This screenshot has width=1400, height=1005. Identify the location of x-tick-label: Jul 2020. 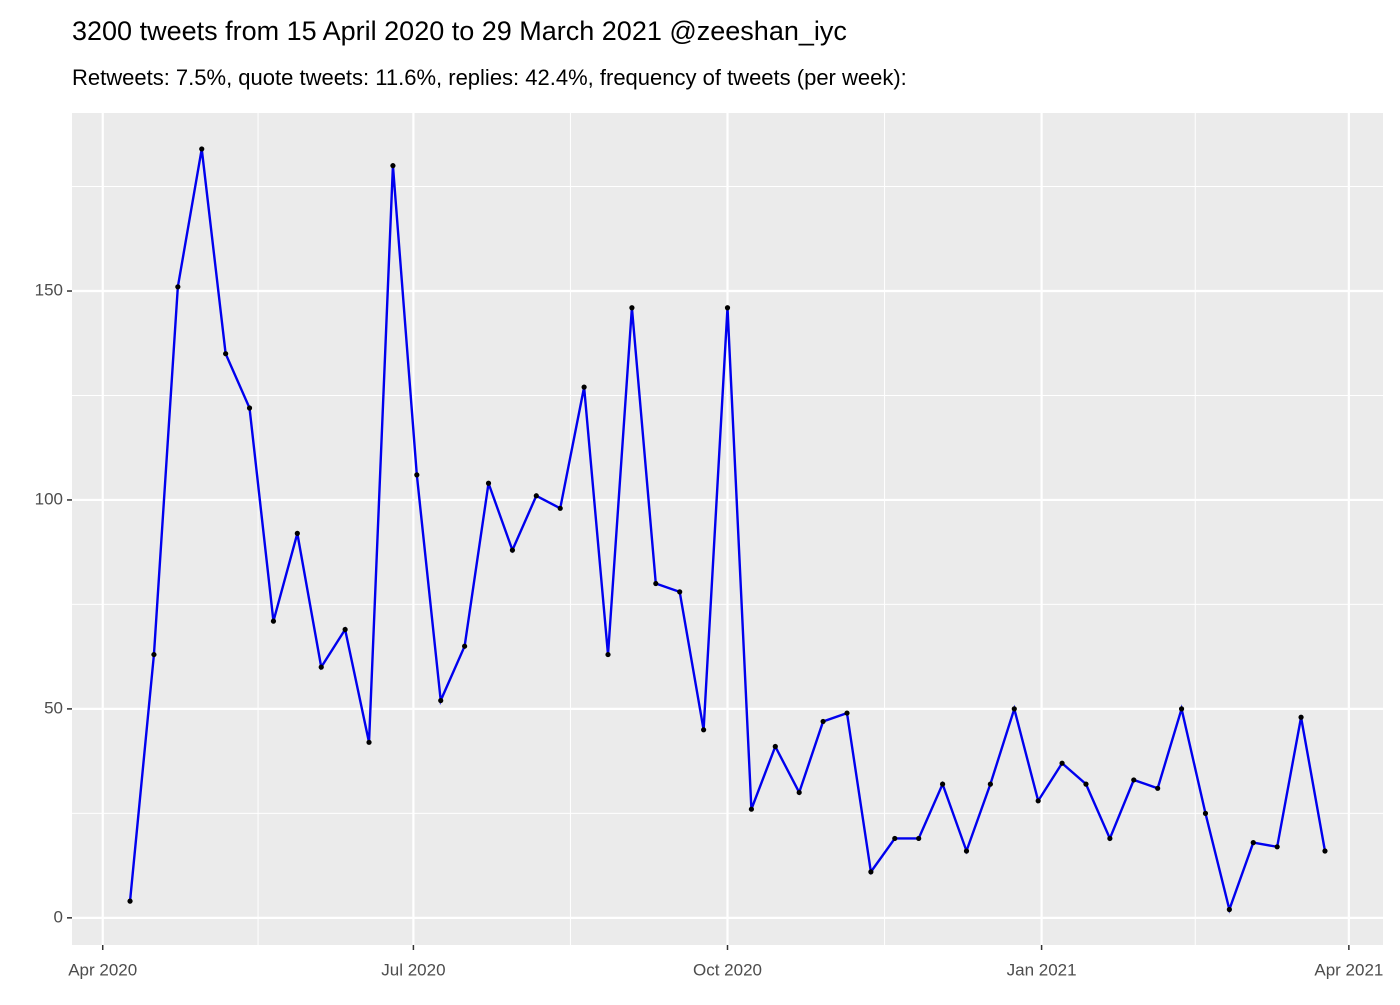
(413, 969).